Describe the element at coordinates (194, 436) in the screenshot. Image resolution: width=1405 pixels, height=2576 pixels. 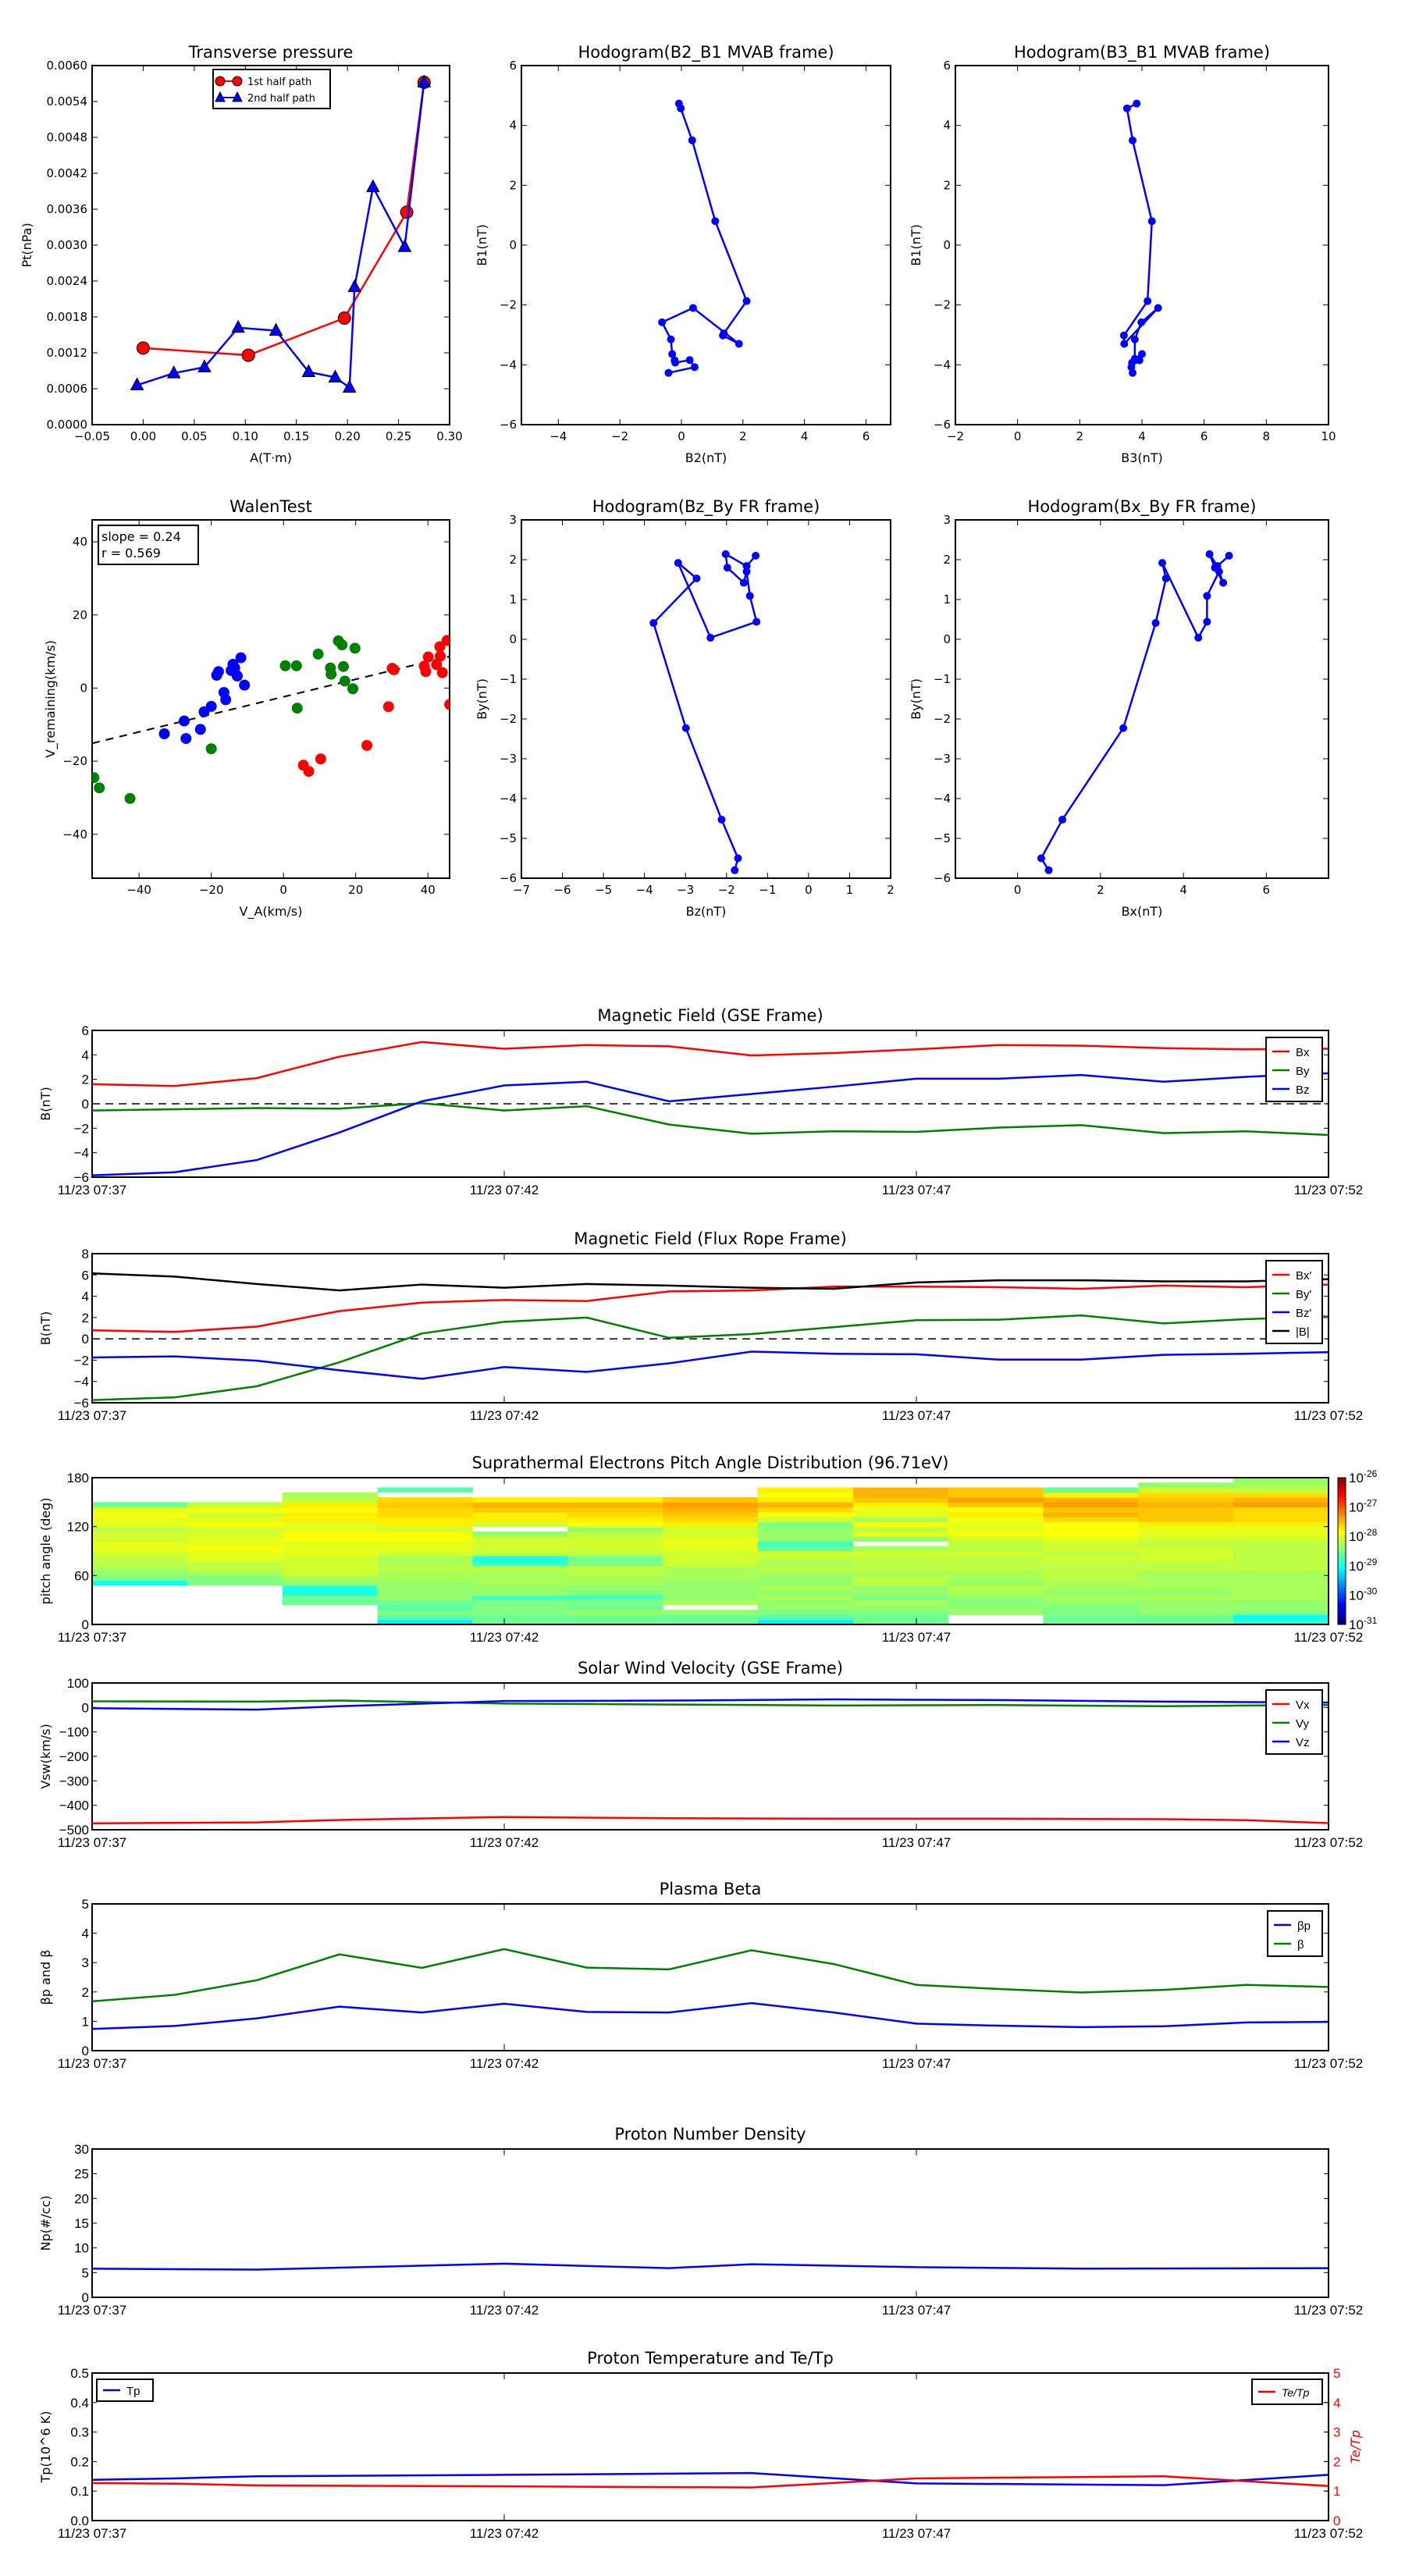
I see `x-tick-label: 0.05` at that location.